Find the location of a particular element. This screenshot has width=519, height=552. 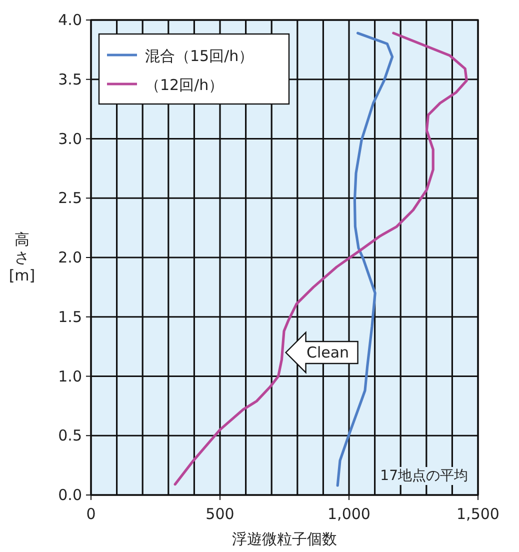

y-tick-label: 3.5 is located at coordinates (70, 79).